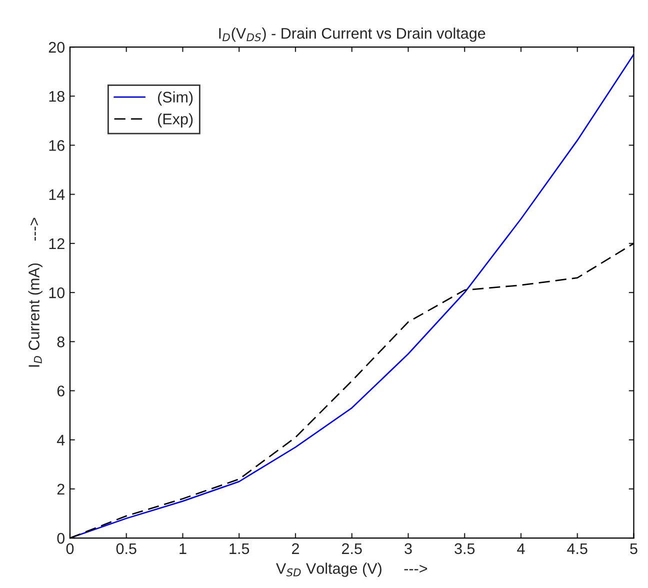 This screenshot has height=588, width=648. I want to click on x-tick-label: 4, so click(521, 548).